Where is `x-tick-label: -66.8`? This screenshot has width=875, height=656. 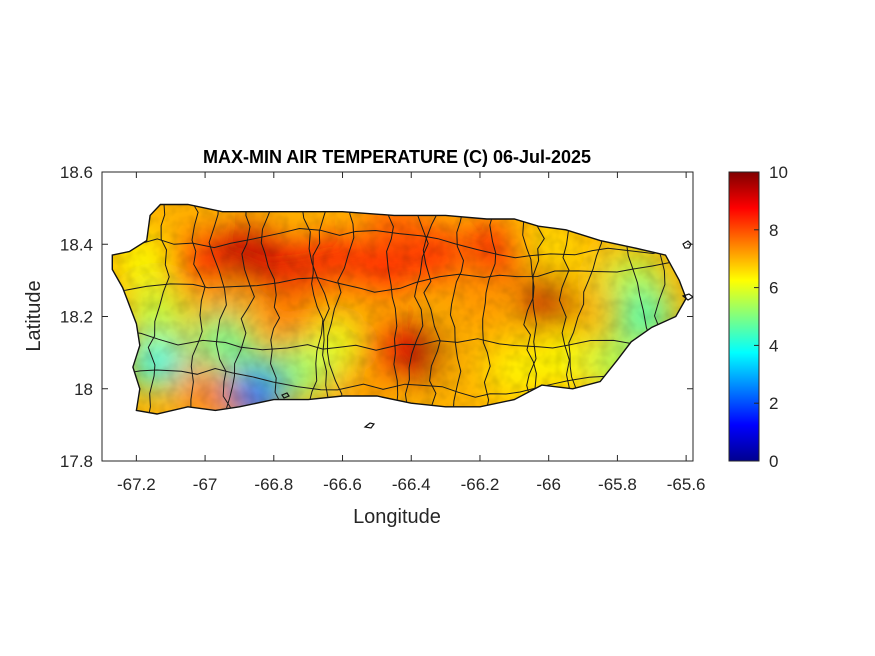 x-tick-label: -66.8 is located at coordinates (273, 484).